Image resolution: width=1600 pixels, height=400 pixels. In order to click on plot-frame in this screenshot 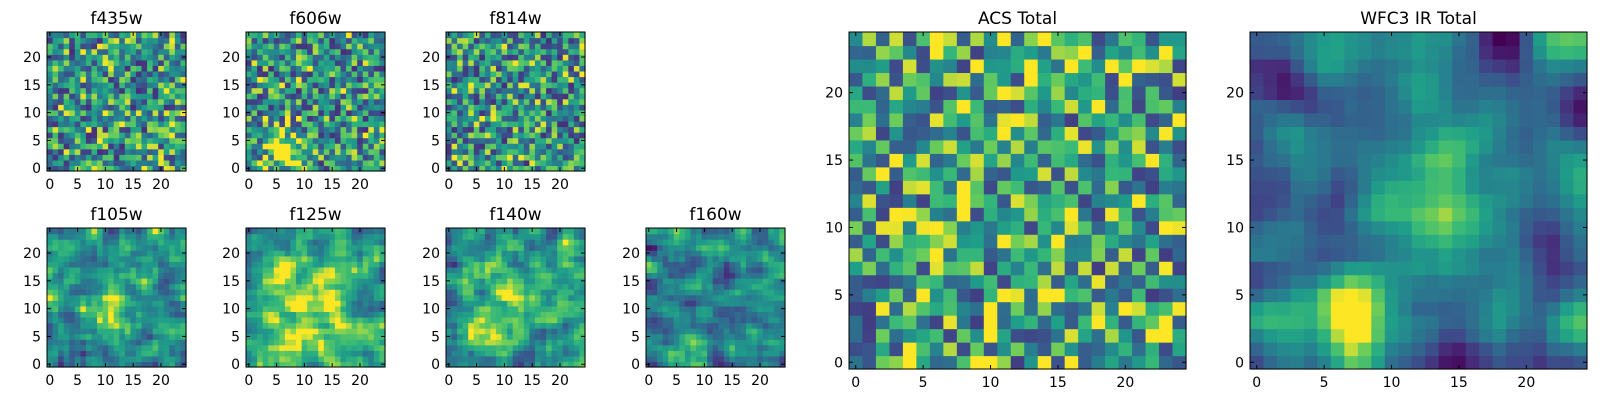, I will do `click(116, 101)`.